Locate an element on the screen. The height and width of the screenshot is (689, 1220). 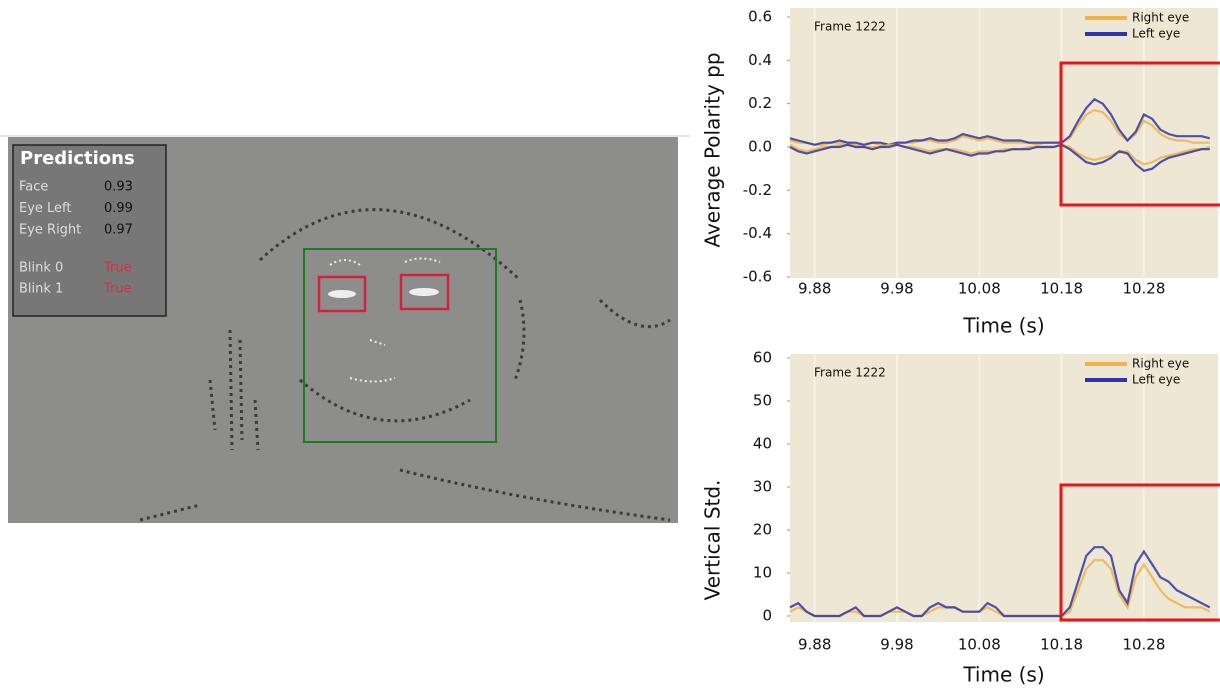
predictions-title: Predictions is located at coordinates (77, 158).